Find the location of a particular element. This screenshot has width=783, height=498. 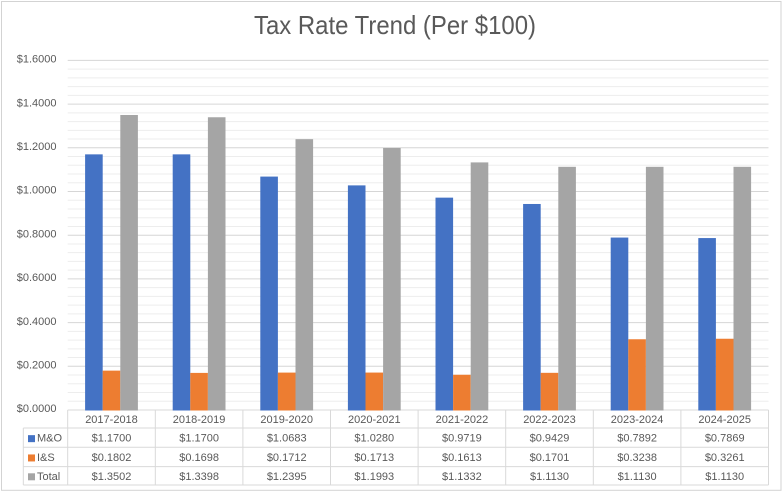

svg-text: 2023-2024 is located at coordinates (637, 420).